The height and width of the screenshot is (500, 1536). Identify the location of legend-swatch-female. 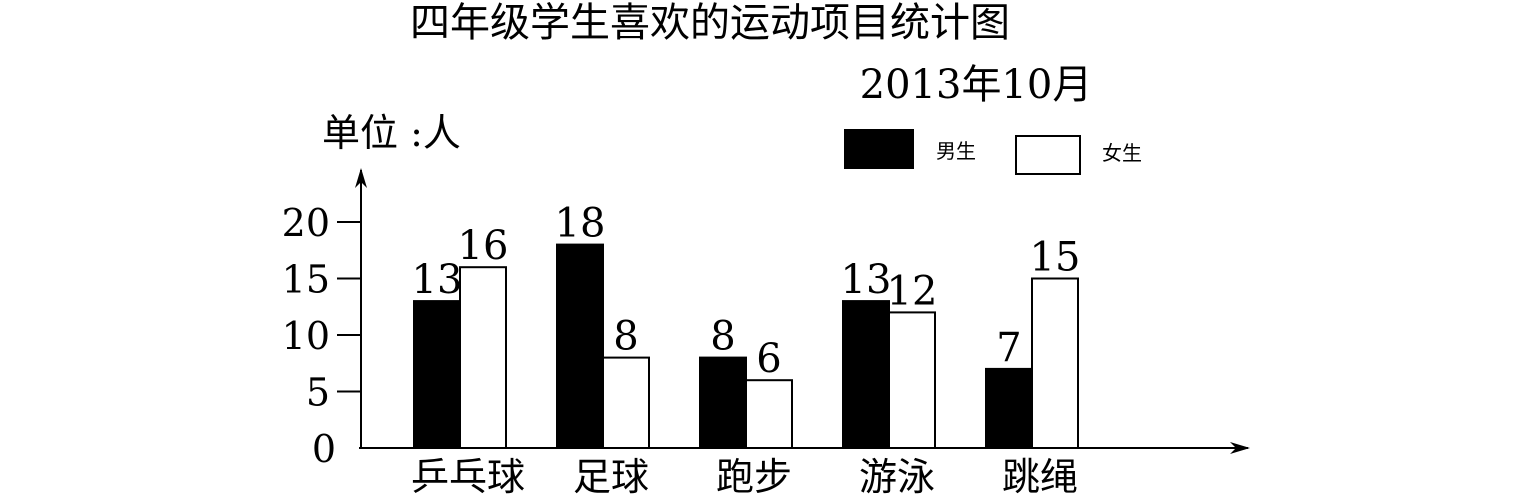
(1048, 155).